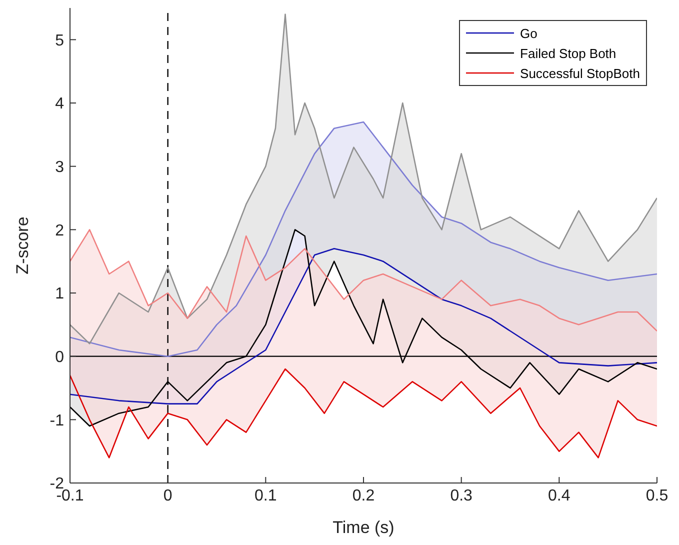  Describe the element at coordinates (57, 421) in the screenshot. I see `y-tick-label: -1` at that location.